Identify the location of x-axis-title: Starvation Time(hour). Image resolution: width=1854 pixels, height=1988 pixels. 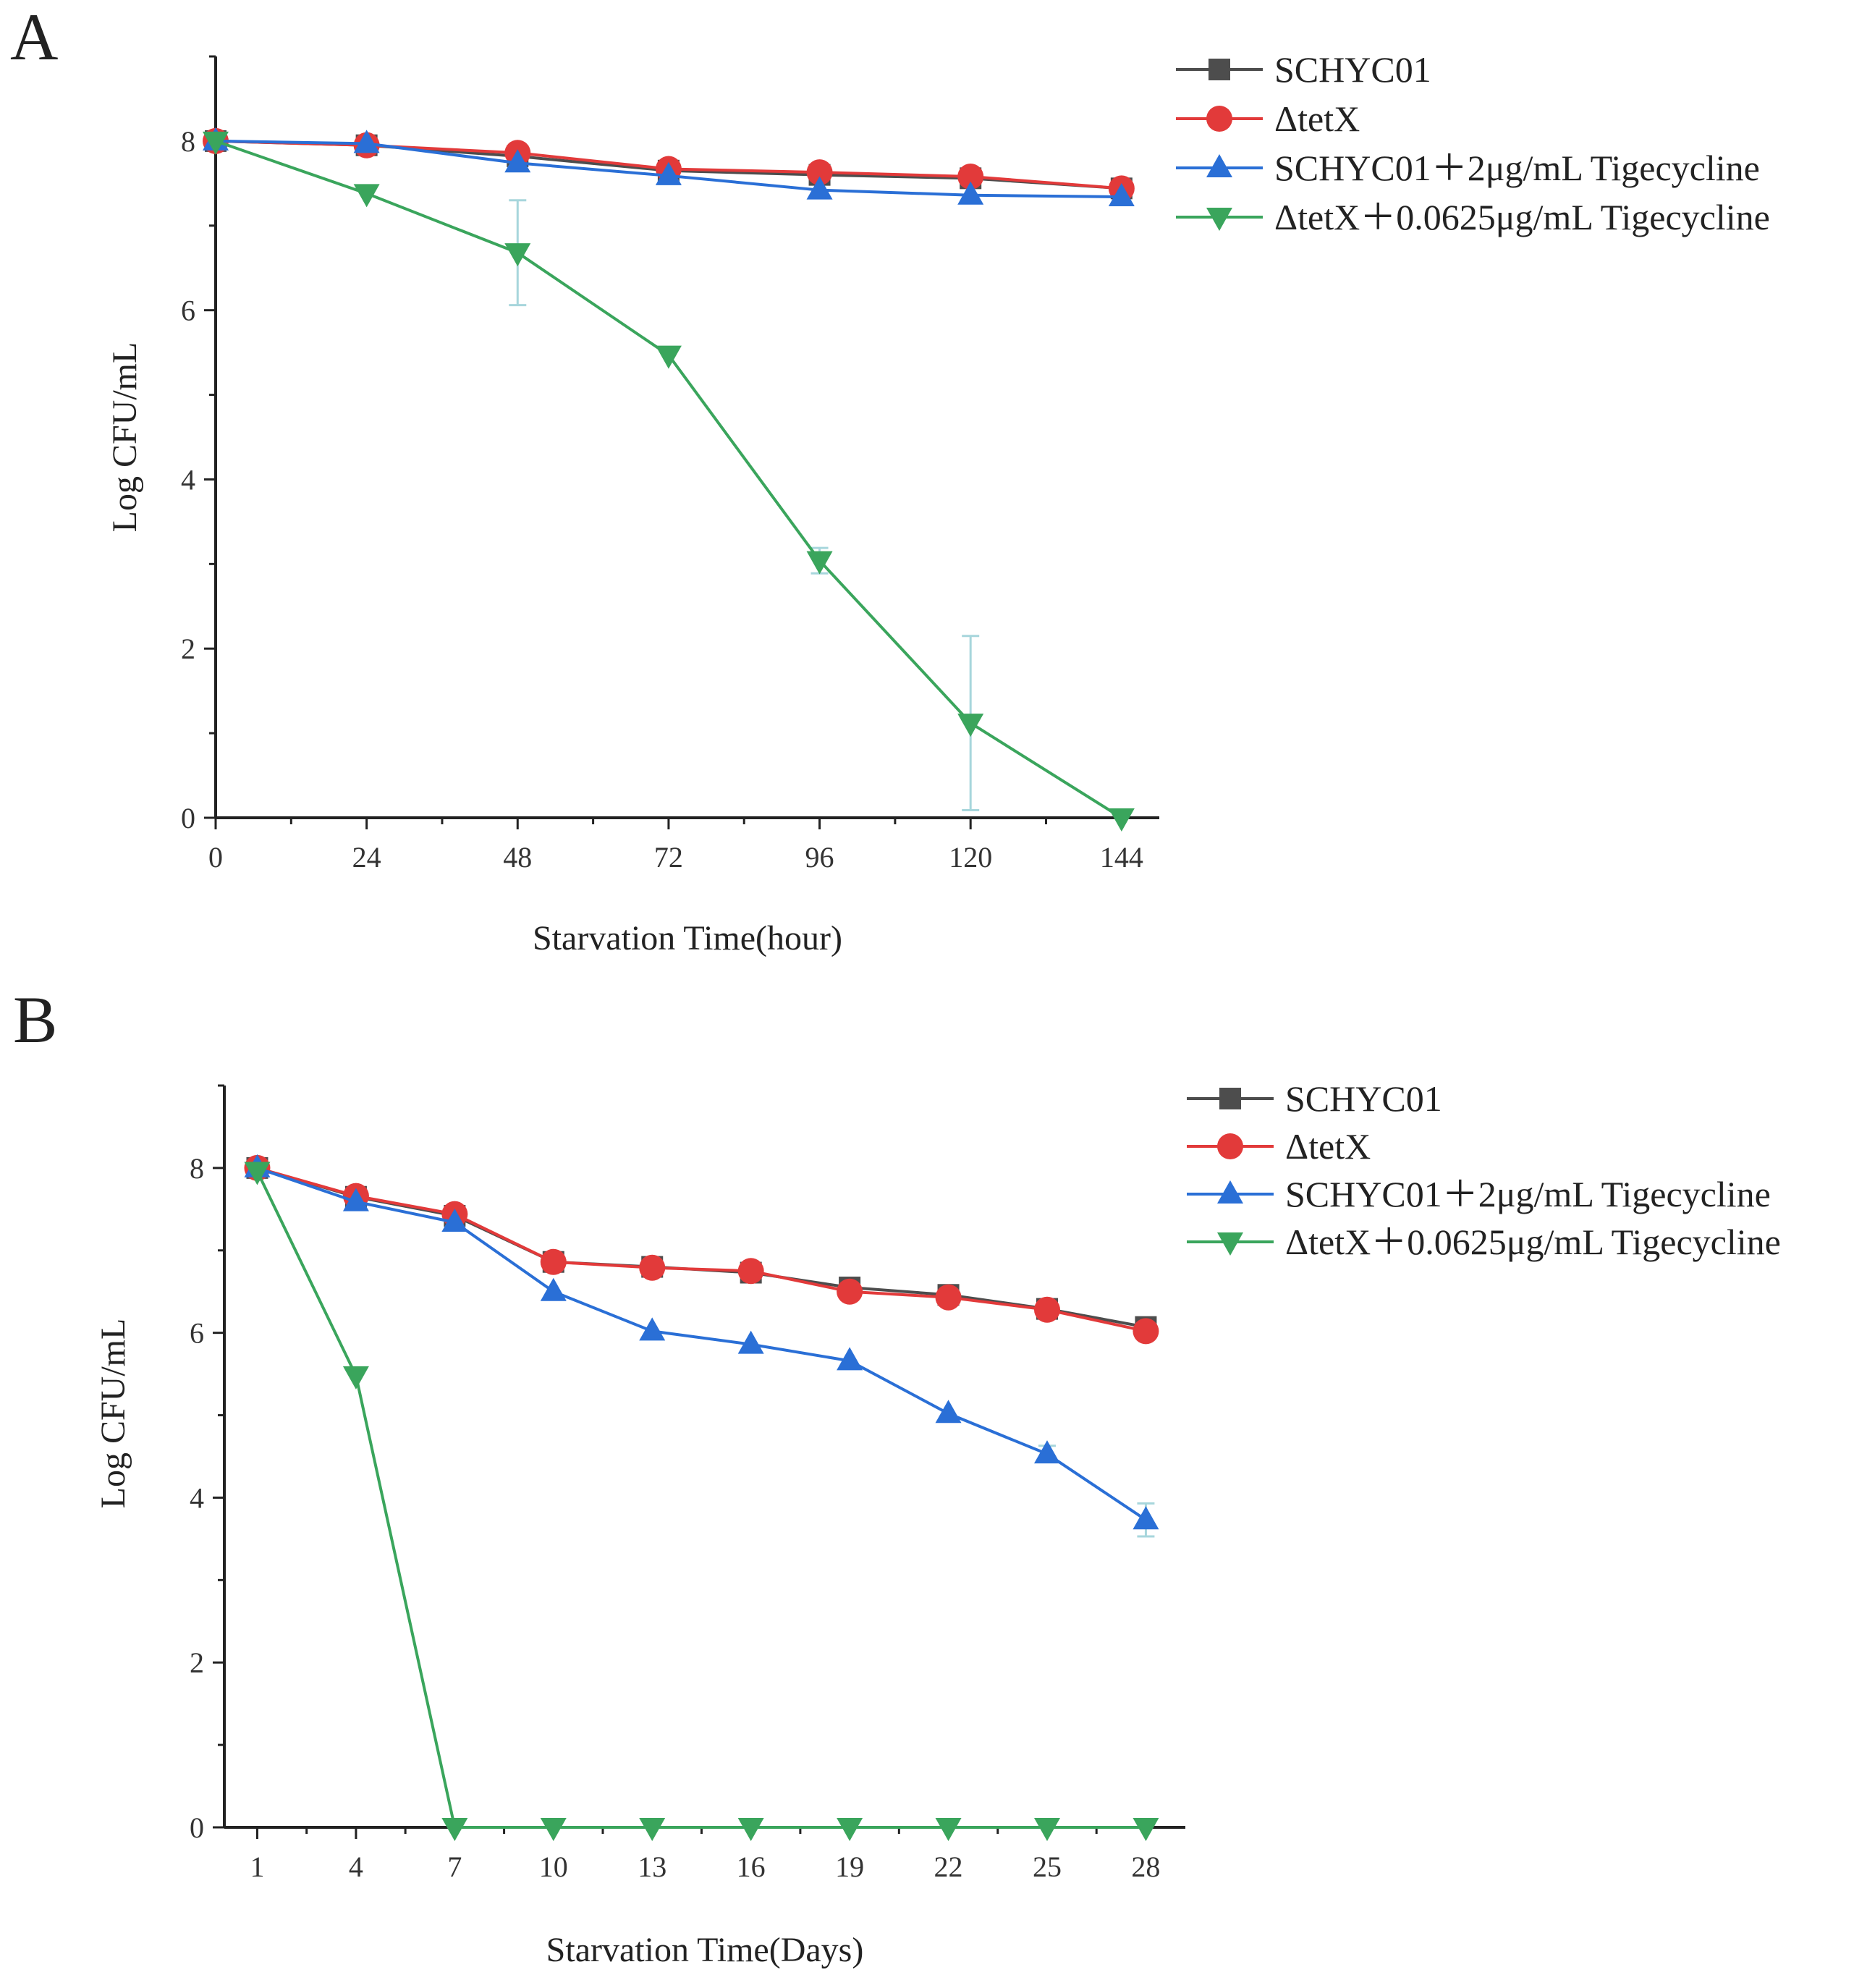
(687, 938).